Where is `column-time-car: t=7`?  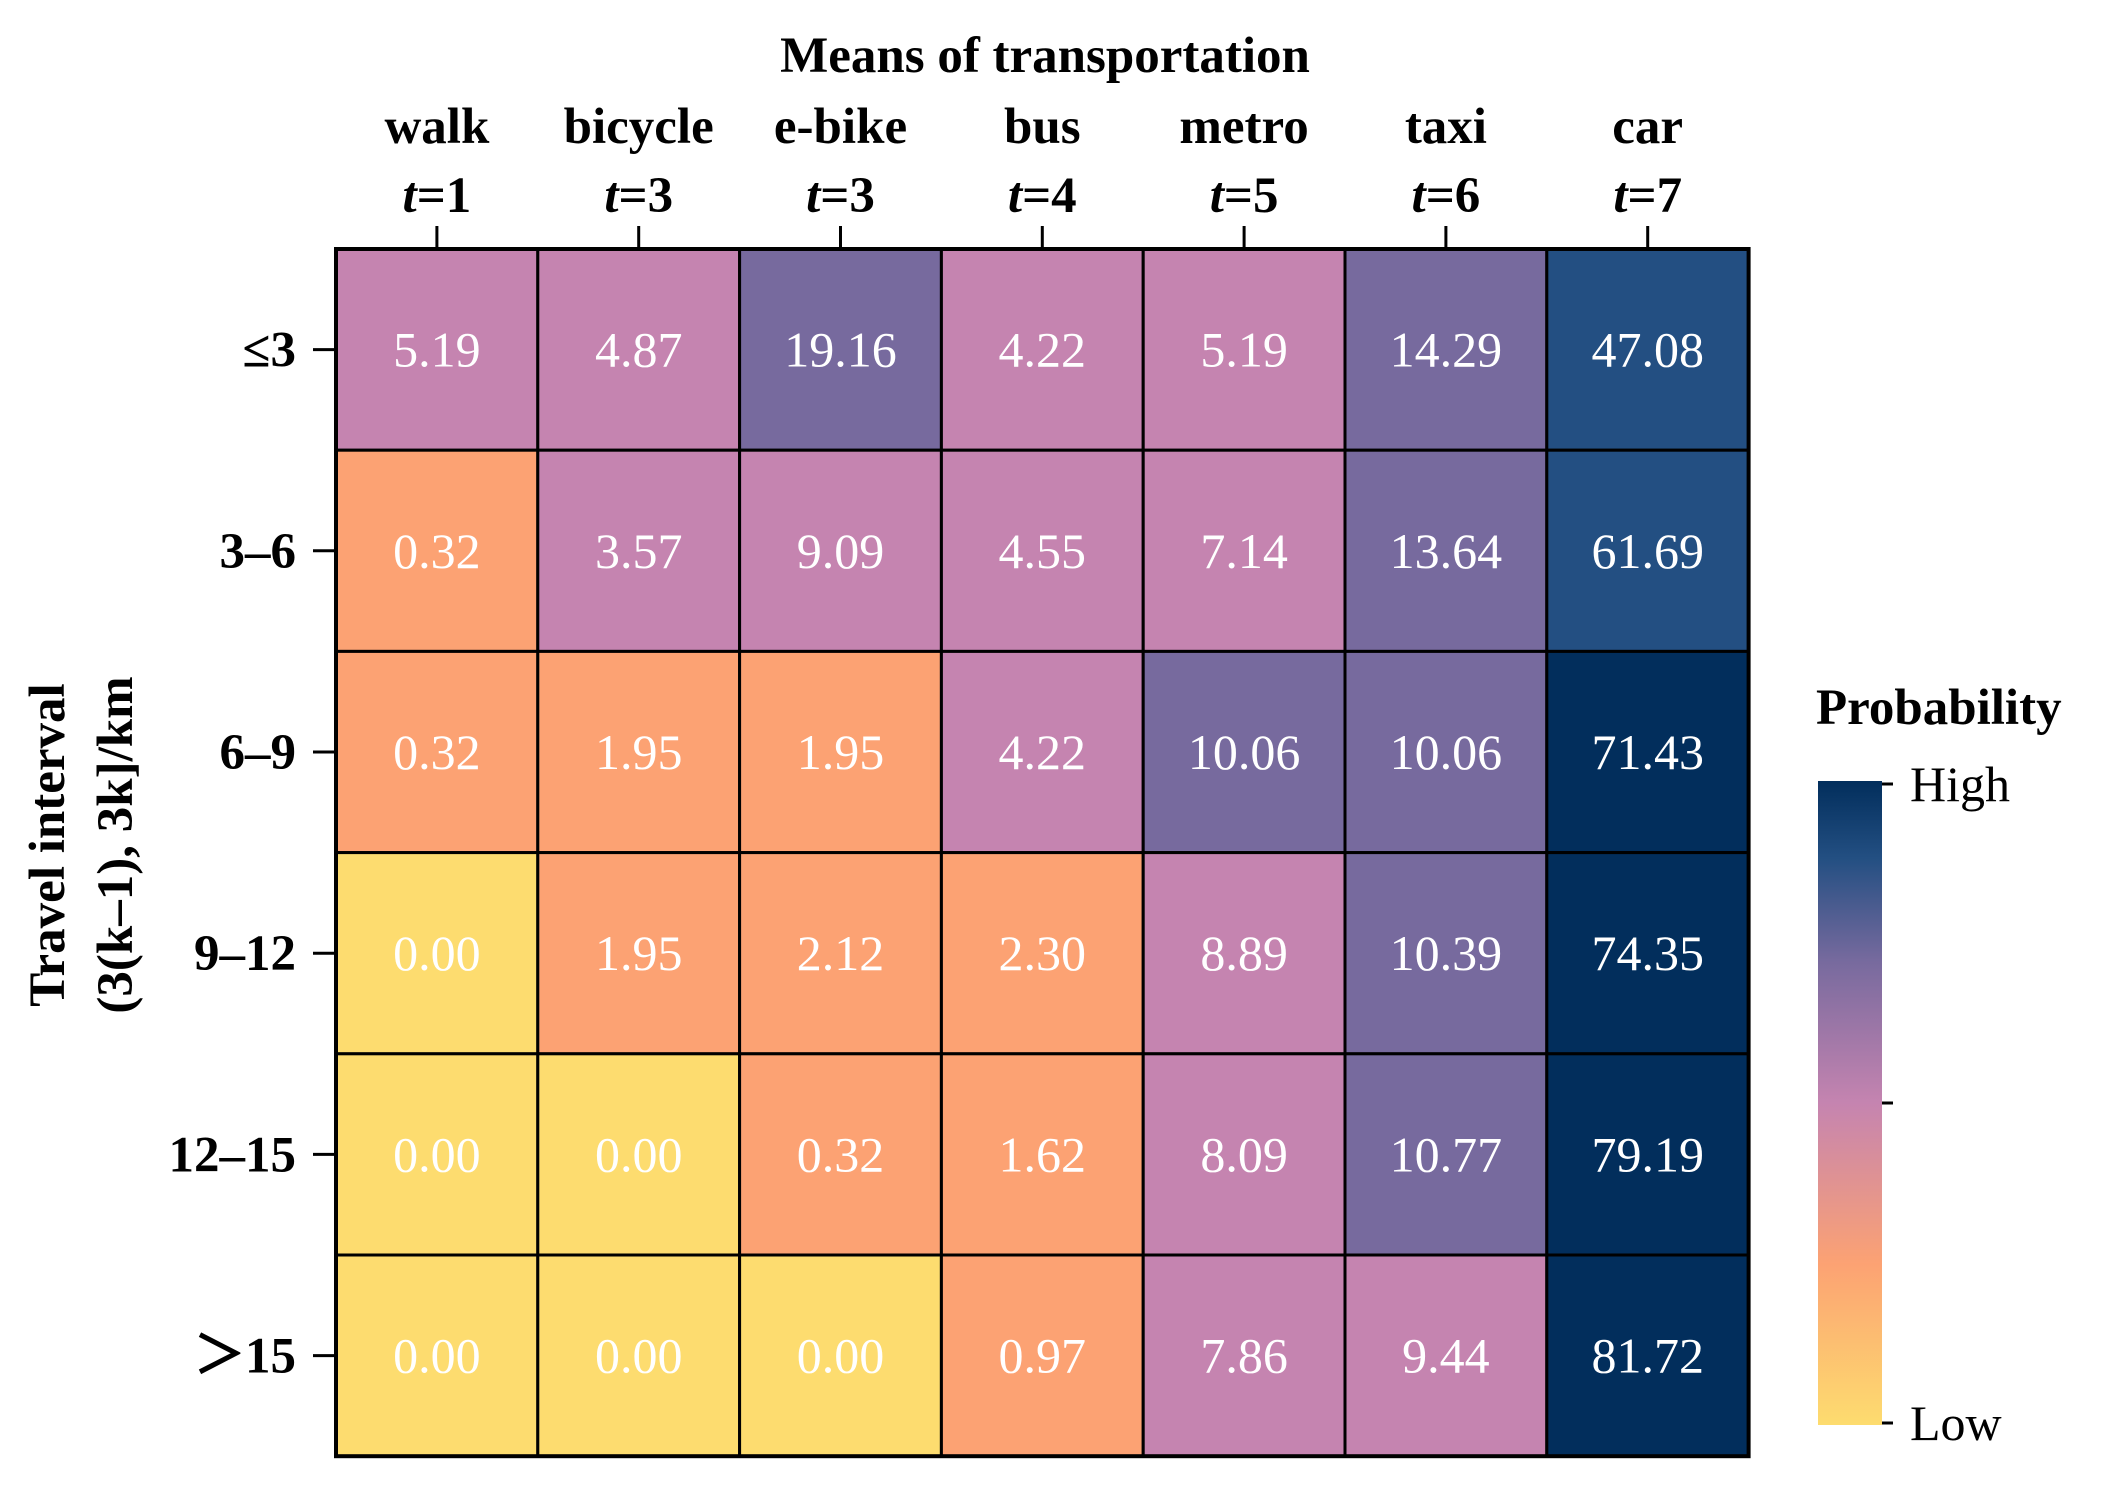
column-time-car: t=7 is located at coordinates (1647, 196).